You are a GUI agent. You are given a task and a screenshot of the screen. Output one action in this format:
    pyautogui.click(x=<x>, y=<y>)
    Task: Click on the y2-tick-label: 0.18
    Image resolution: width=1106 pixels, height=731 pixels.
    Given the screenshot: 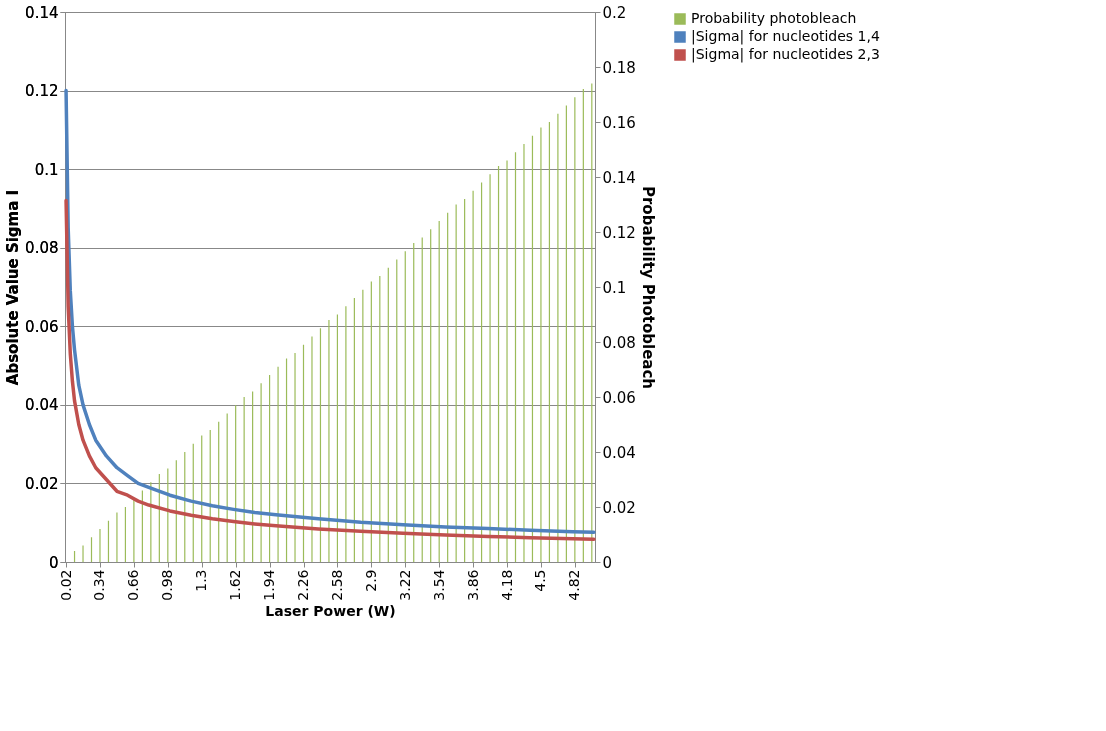 What is the action you would take?
    pyautogui.click(x=619, y=67)
    